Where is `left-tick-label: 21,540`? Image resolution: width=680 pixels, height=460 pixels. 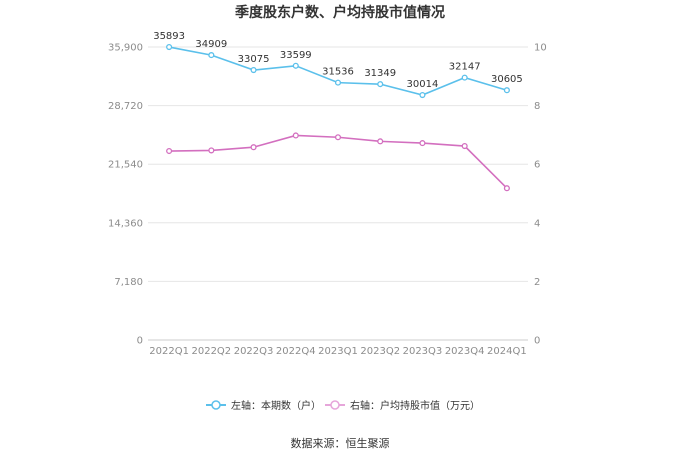 left-tick-label: 21,540 is located at coordinates (125, 165).